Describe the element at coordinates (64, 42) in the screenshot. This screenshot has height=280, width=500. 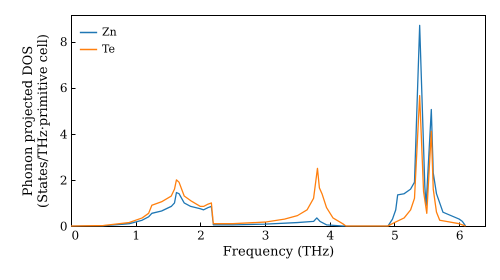
I see `y-tick-label: 8` at that location.